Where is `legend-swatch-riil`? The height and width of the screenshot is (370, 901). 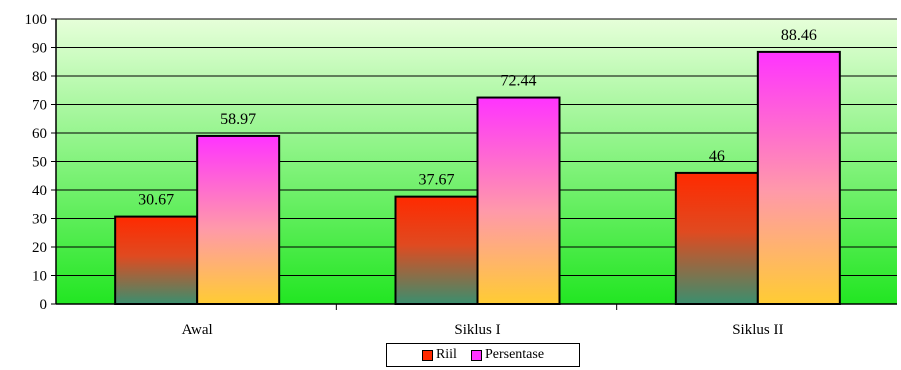
legend-swatch-riil is located at coordinates (427, 355).